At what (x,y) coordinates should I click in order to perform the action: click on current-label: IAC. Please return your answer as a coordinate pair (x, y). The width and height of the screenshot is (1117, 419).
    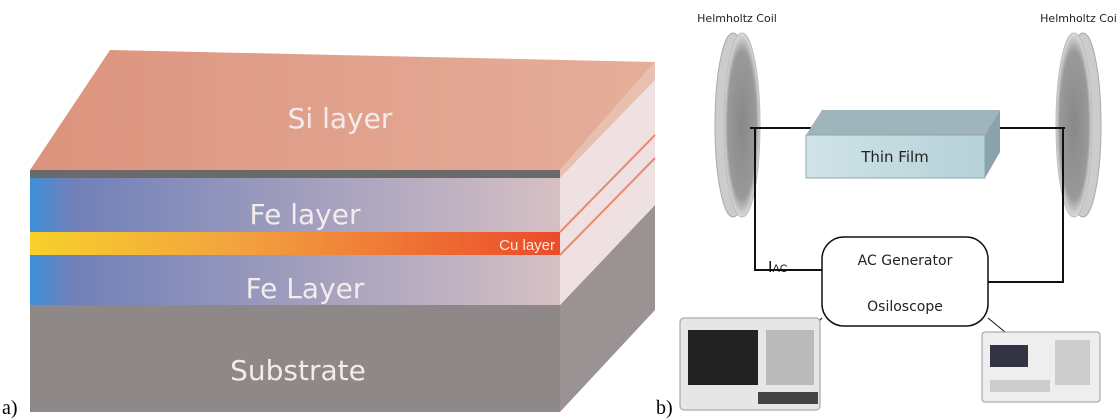
    Looking at the image, I should click on (778, 267).